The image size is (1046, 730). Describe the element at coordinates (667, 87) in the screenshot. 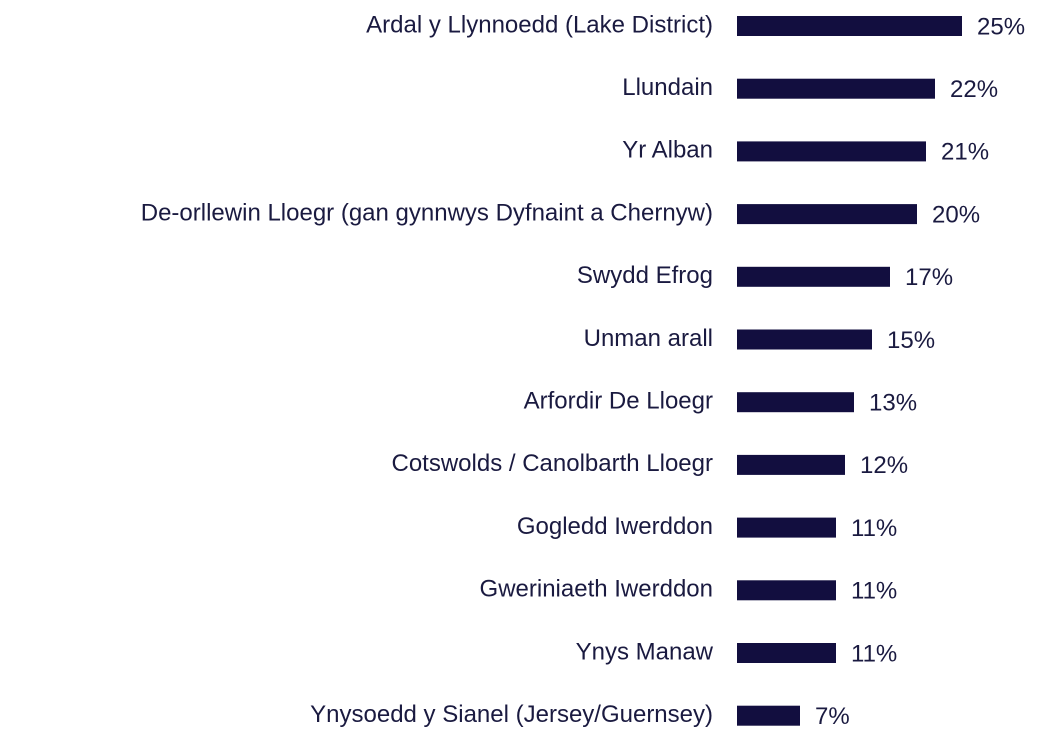

I see `category-label: Llundain` at that location.